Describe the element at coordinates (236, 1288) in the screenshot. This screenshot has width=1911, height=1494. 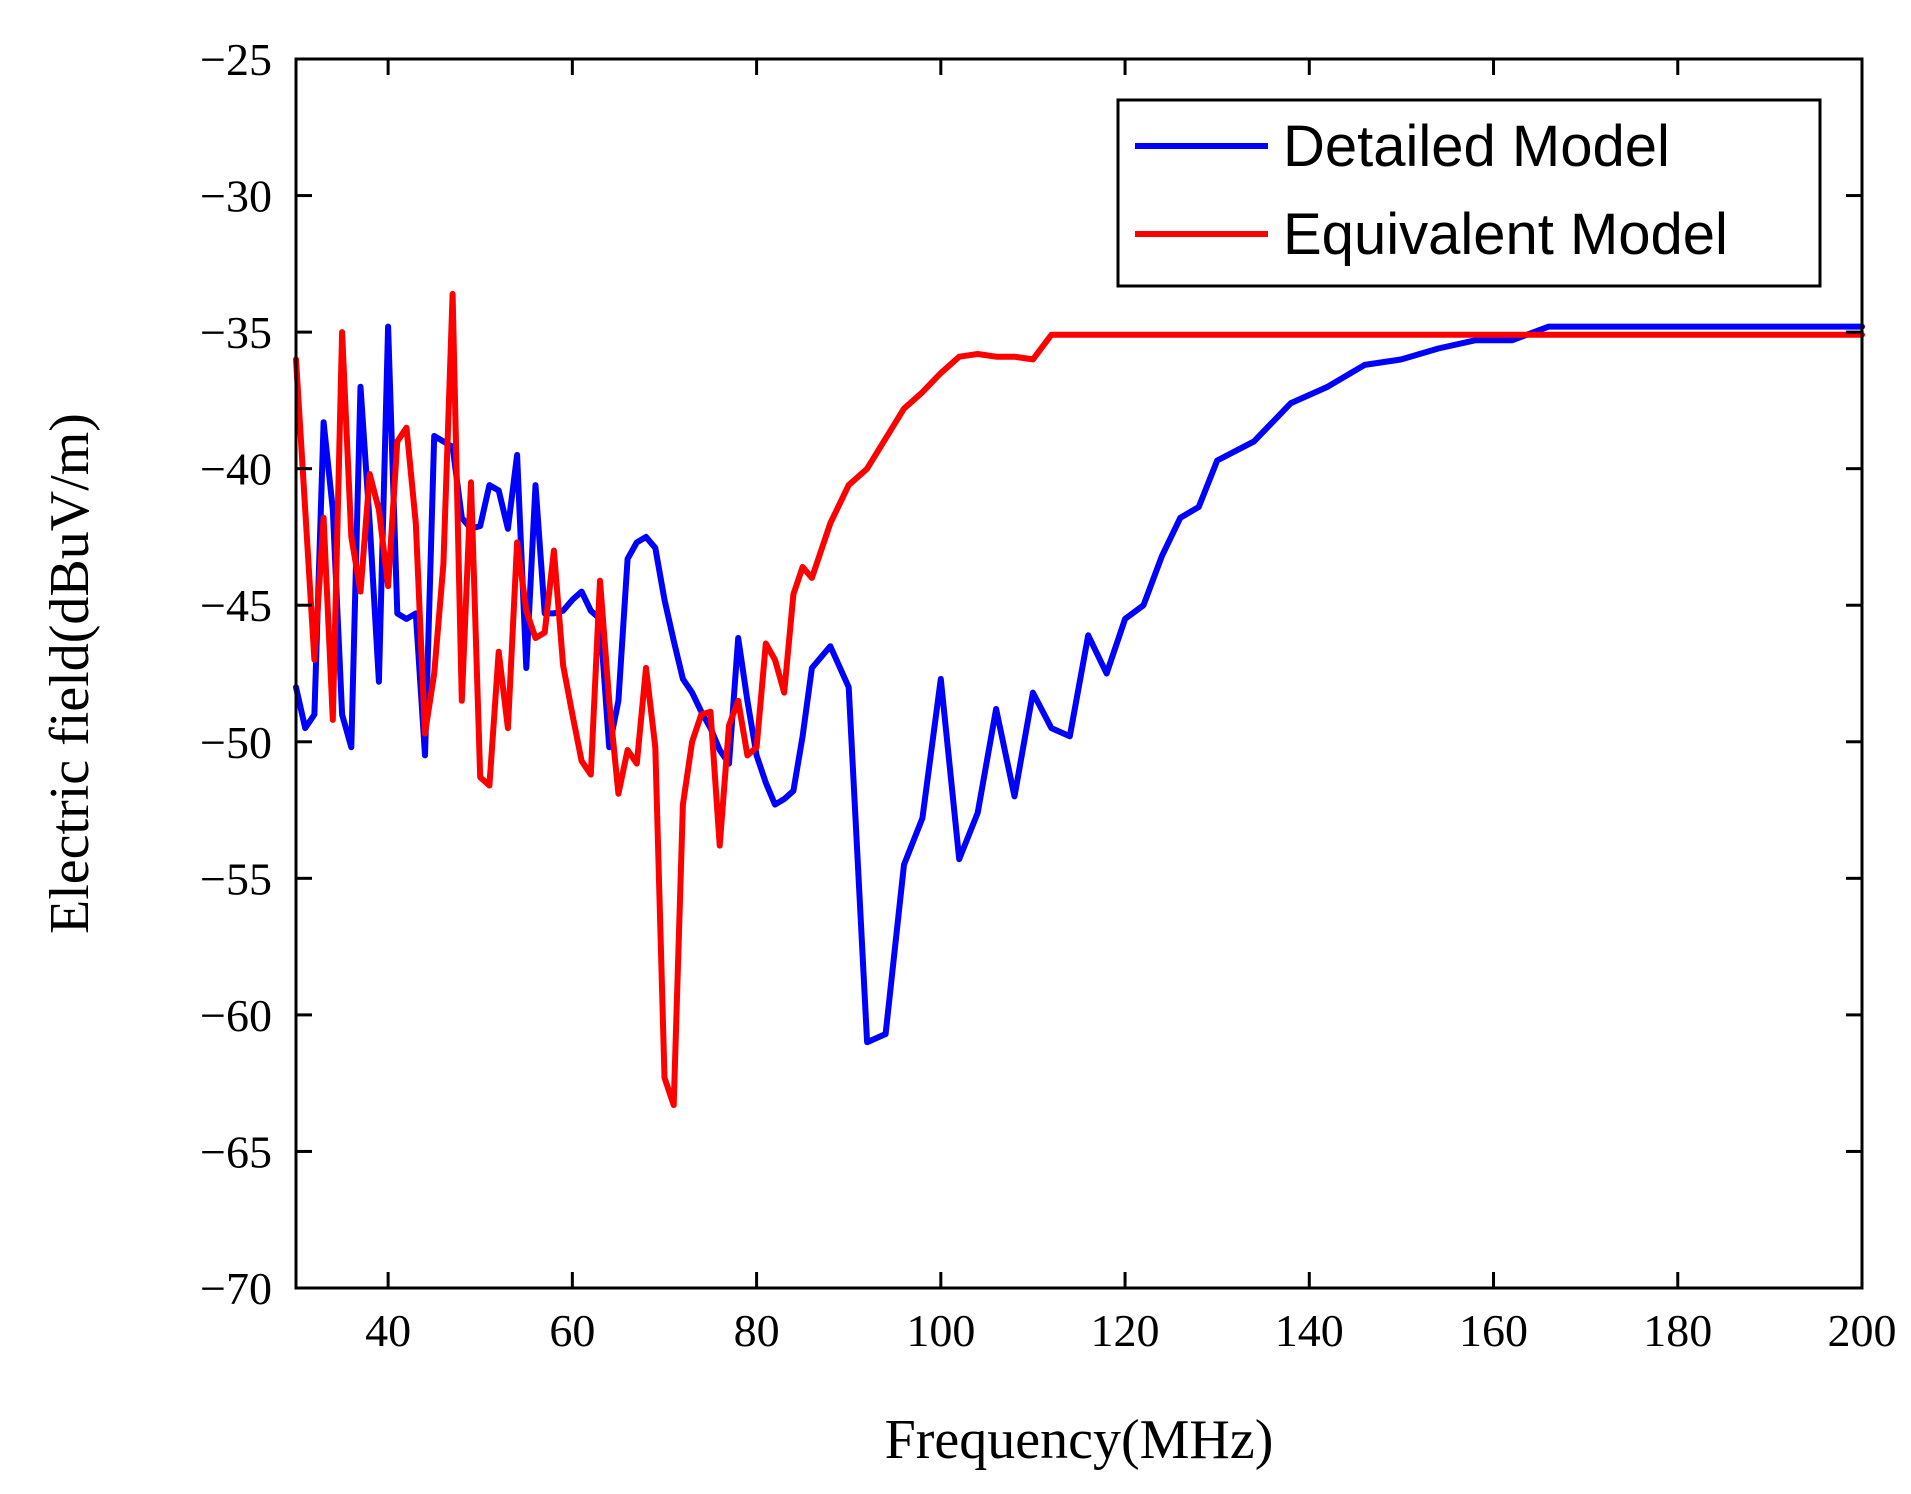
I see `y-tick-label: −70` at that location.